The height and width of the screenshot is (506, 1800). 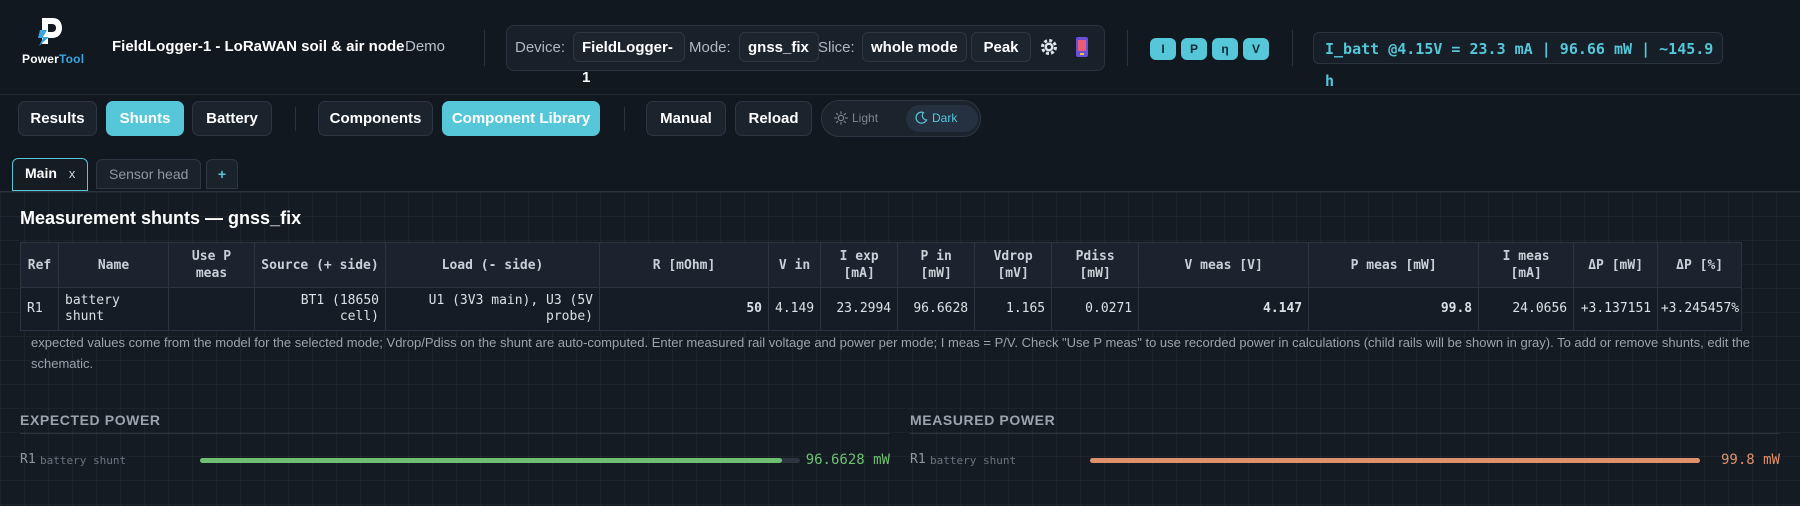 I want to click on v-meas-input: 4.147, so click(x=1224, y=309).